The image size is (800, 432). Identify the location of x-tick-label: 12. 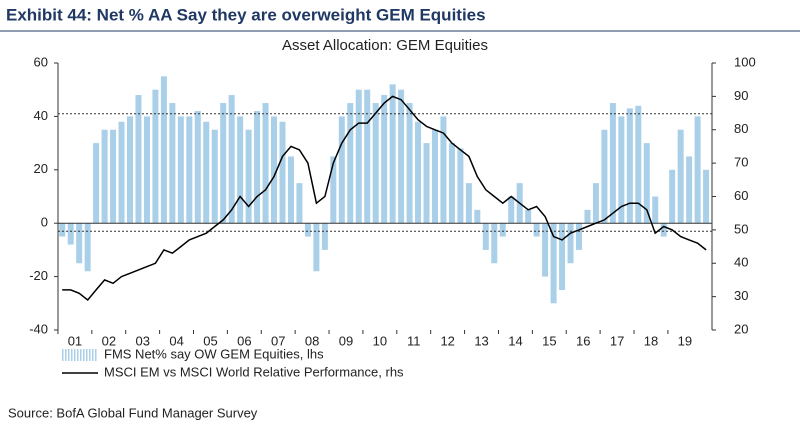
(447, 340).